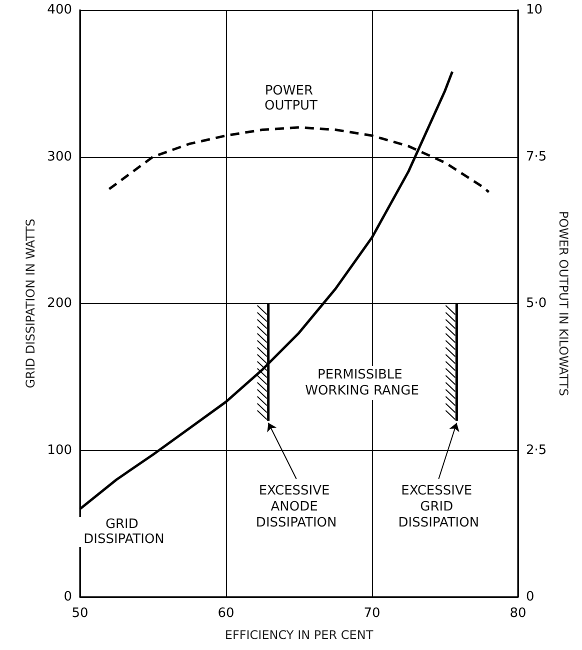 This screenshot has height=650, width=582. I want to click on y-axis-title: GRID DISSIPATION IN WATTS, so click(30, 303).